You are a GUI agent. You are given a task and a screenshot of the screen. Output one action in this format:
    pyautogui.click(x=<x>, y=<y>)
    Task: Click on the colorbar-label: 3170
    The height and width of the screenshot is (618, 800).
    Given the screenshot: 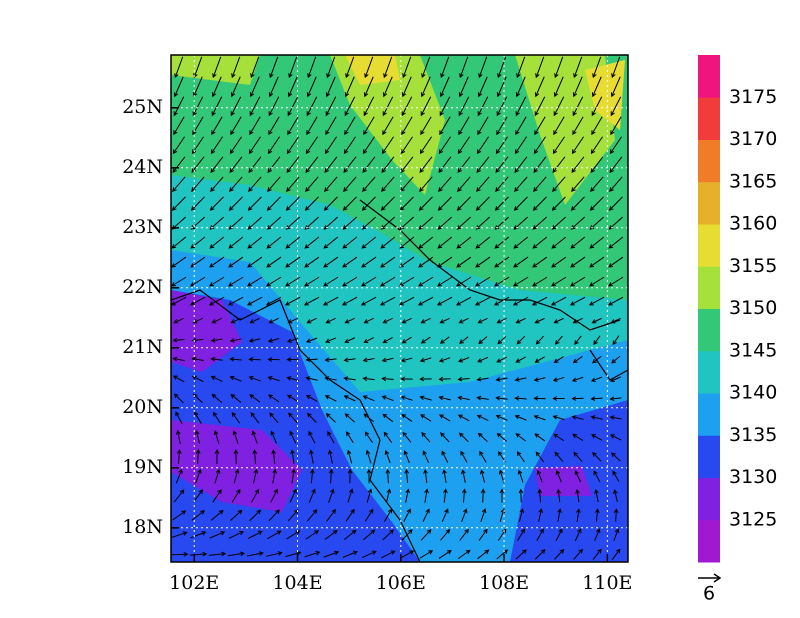 What is the action you would take?
    pyautogui.click(x=753, y=139)
    